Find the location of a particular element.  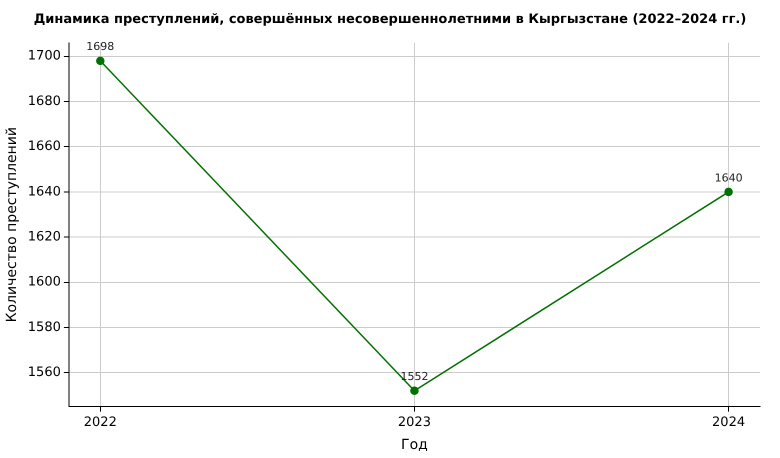

data-label: 1698 is located at coordinates (100, 47).